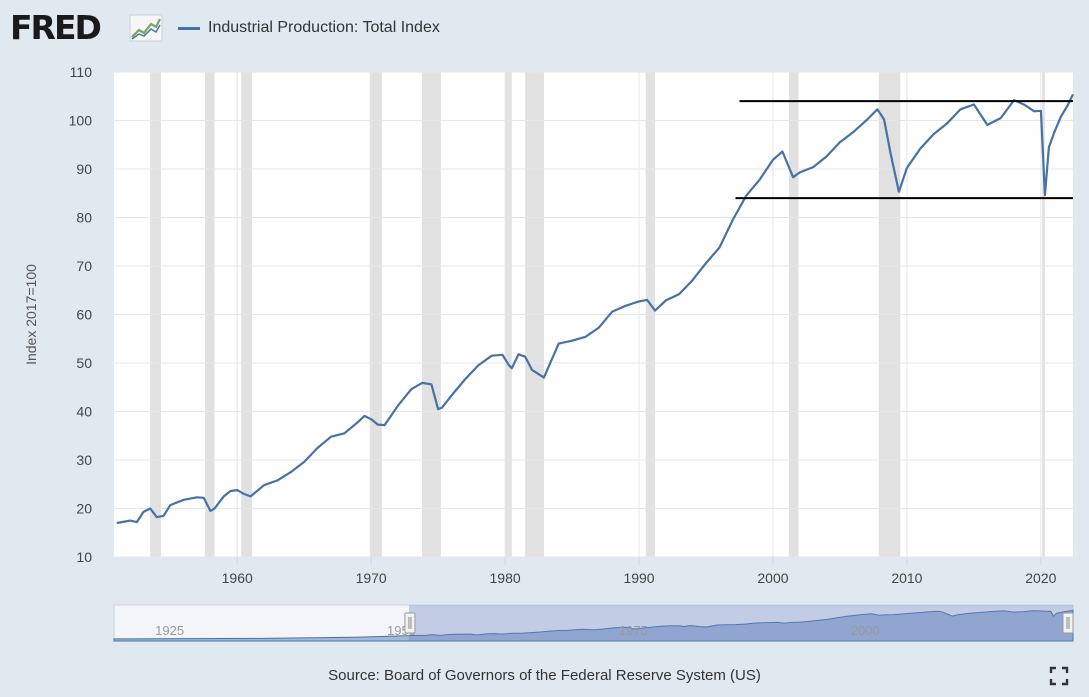 This screenshot has height=697, width=1089. What do you see at coordinates (237, 578) in the screenshot?
I see `x-tick-label: 1960` at bounding box center [237, 578].